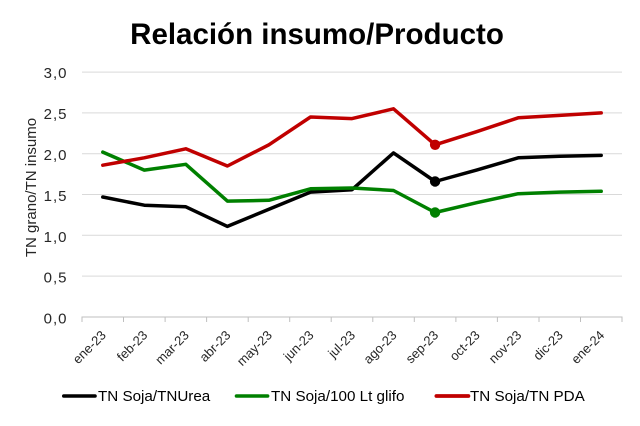  I want to click on svg-text: 3,0, so click(56, 73).